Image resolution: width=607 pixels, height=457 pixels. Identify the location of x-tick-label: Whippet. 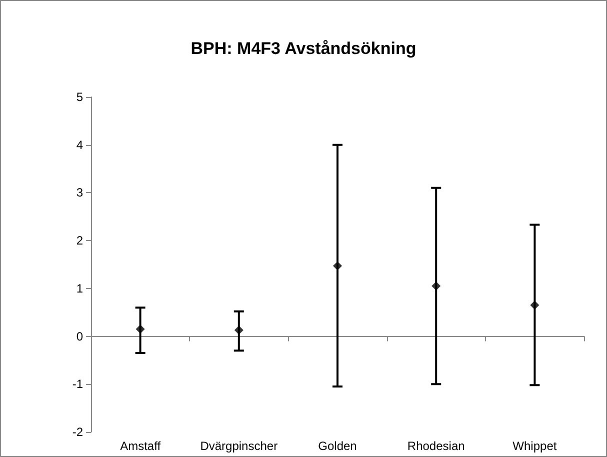
(535, 446).